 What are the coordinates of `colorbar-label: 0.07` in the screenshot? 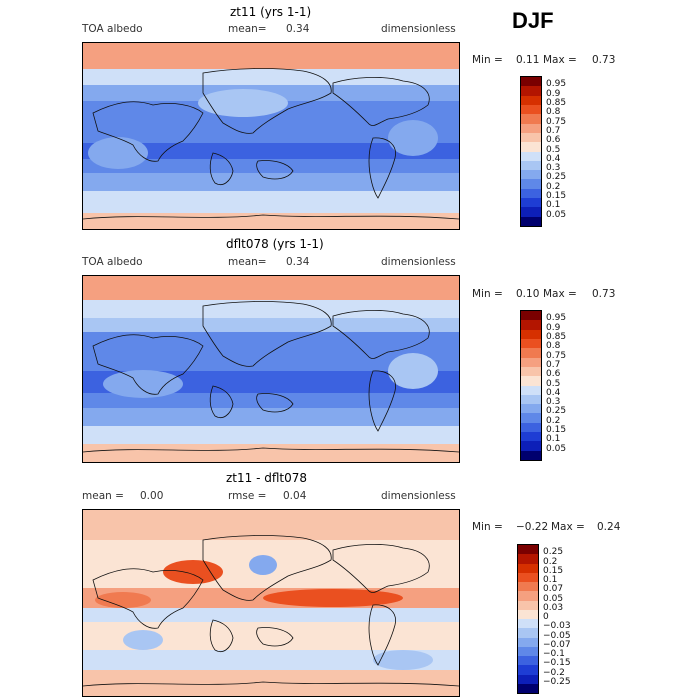 It's located at (553, 589).